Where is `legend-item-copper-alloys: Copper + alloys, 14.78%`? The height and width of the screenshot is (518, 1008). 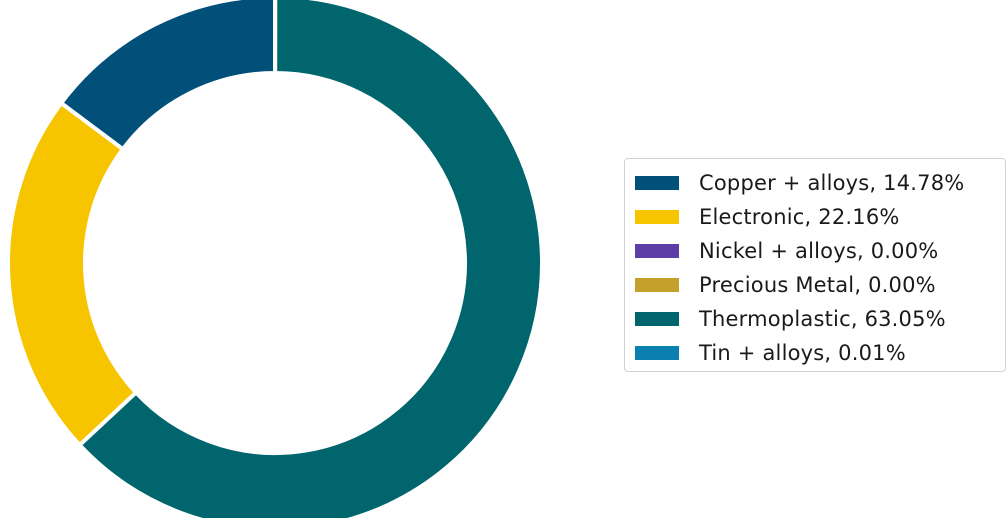 legend-item-copper-alloys: Copper + alloys, 14.78% is located at coordinates (820, 183).